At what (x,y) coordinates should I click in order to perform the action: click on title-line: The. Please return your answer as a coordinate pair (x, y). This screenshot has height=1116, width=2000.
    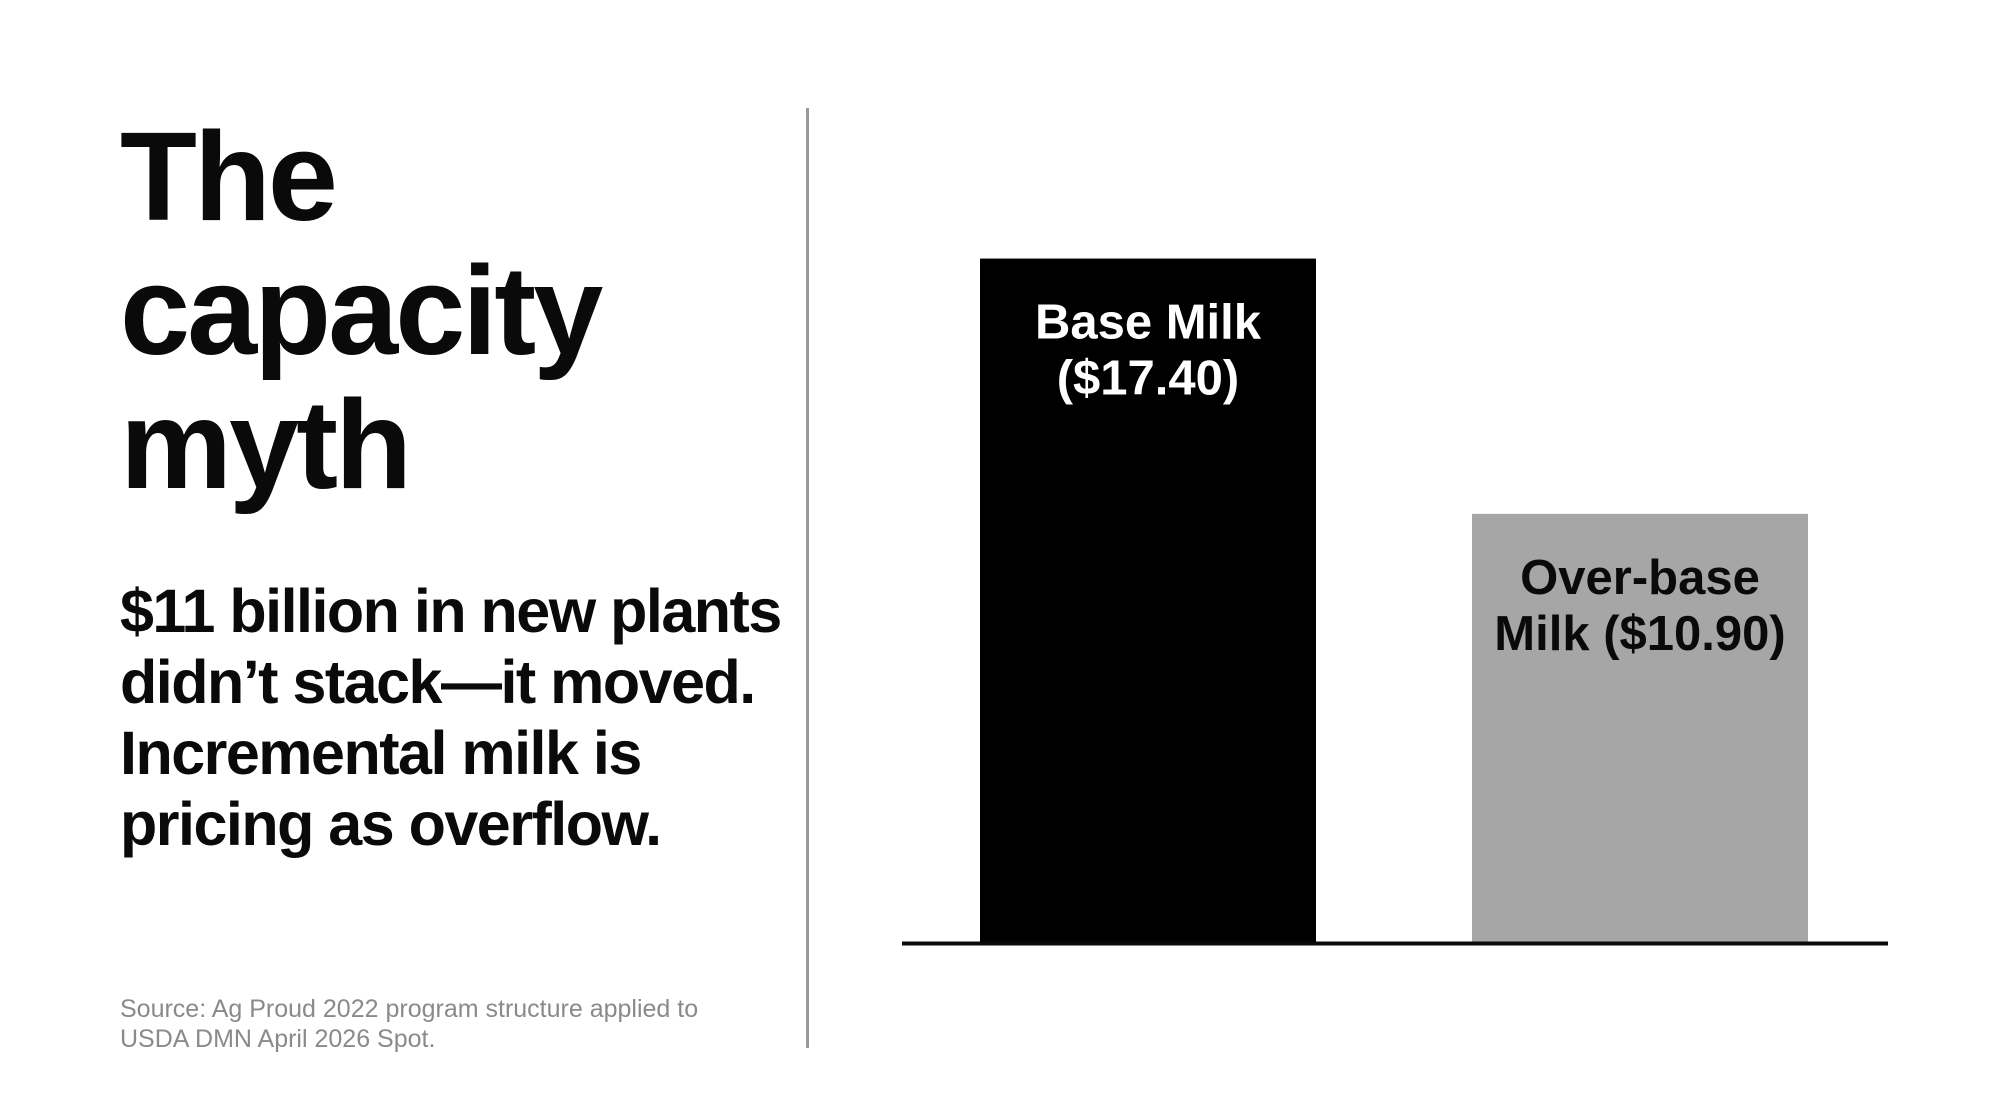
    Looking at the image, I should click on (229, 176).